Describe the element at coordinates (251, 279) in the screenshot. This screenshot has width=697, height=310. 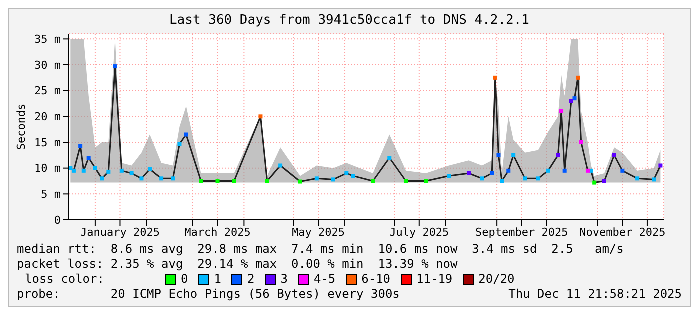
I see `legend-label: 2` at that location.